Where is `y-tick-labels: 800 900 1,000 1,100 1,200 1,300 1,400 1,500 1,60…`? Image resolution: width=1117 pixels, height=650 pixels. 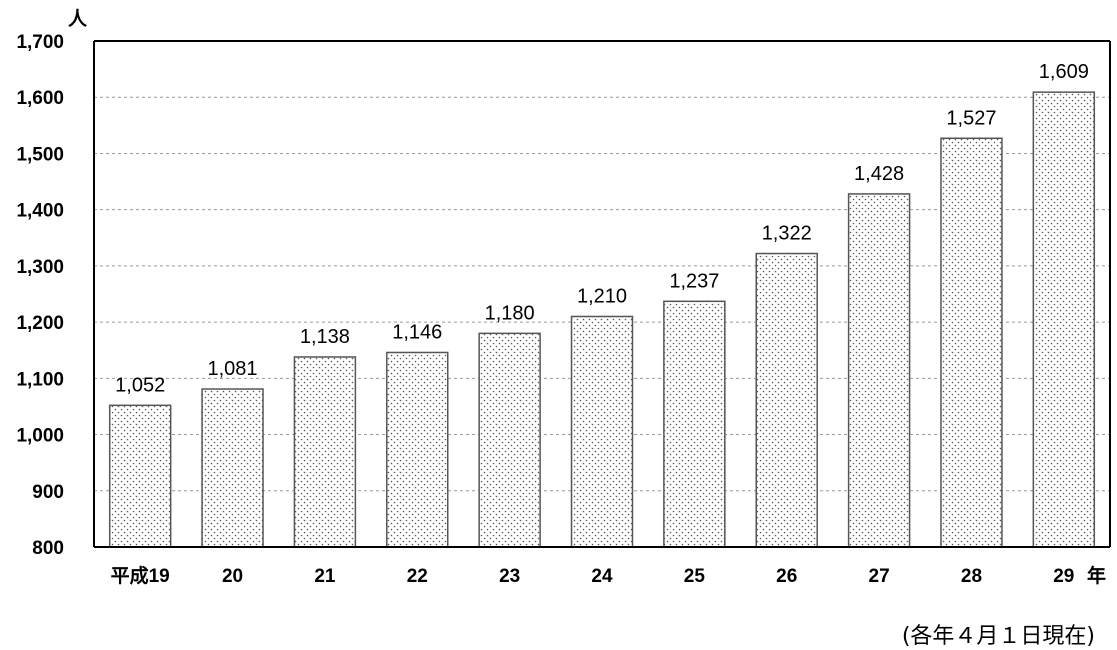
y-tick-labels: 800 900 1,000 1,100 1,200 1,300 1,400 1,500 1,60… is located at coordinates (40, 295).